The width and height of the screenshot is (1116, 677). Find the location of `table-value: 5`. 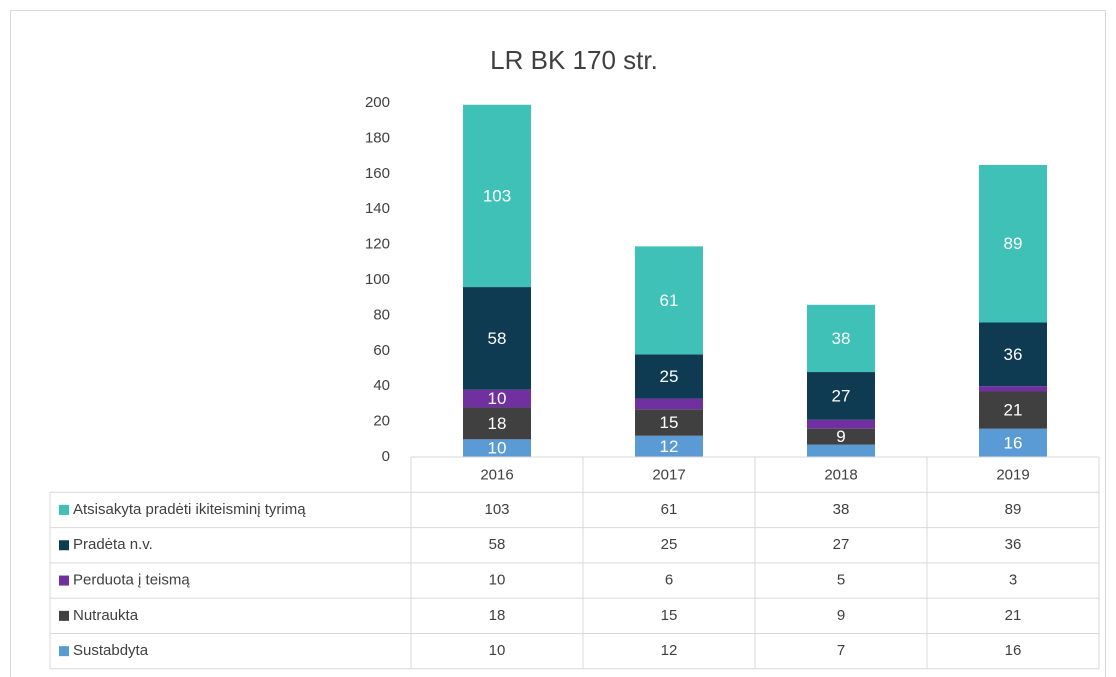

table-value: 5 is located at coordinates (841, 580).